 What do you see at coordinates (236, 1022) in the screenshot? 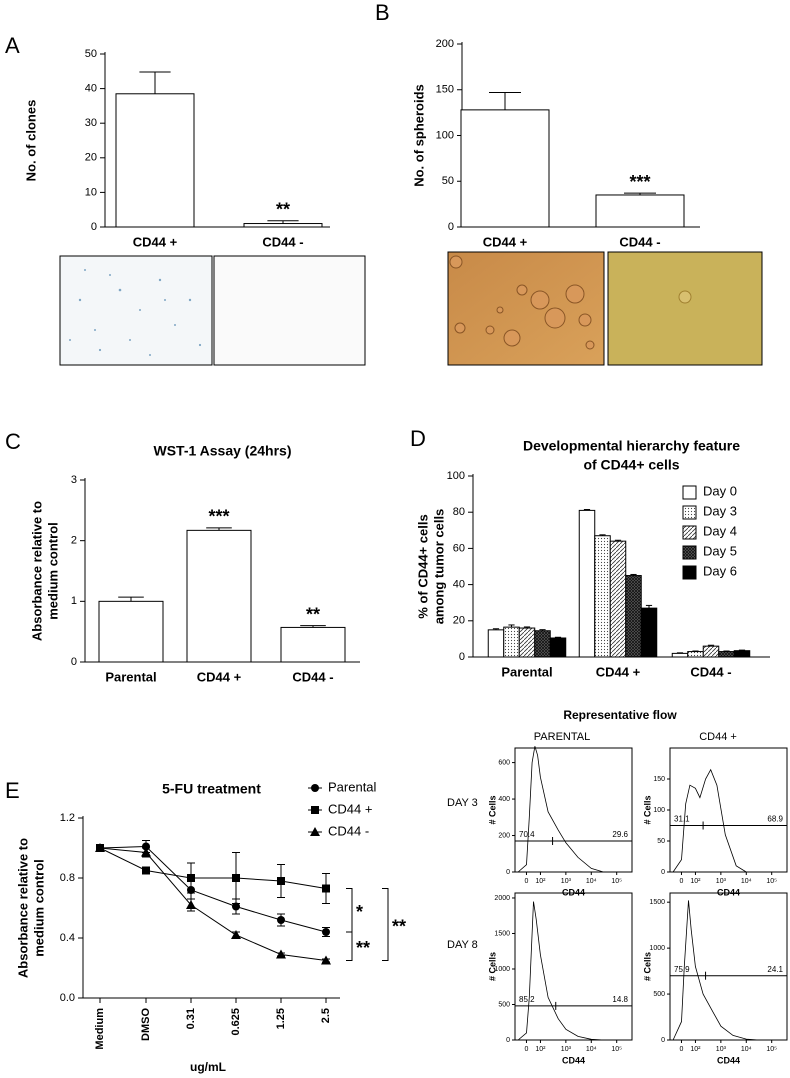
I see `x-tick-label: 0.625` at bounding box center [236, 1022].